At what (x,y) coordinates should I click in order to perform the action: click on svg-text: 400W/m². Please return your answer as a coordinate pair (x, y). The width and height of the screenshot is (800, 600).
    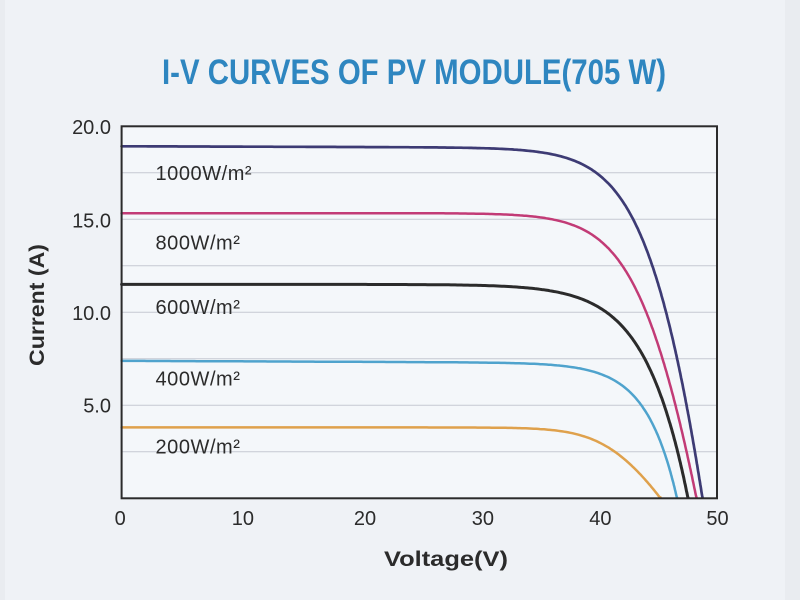
    Looking at the image, I should click on (198, 379).